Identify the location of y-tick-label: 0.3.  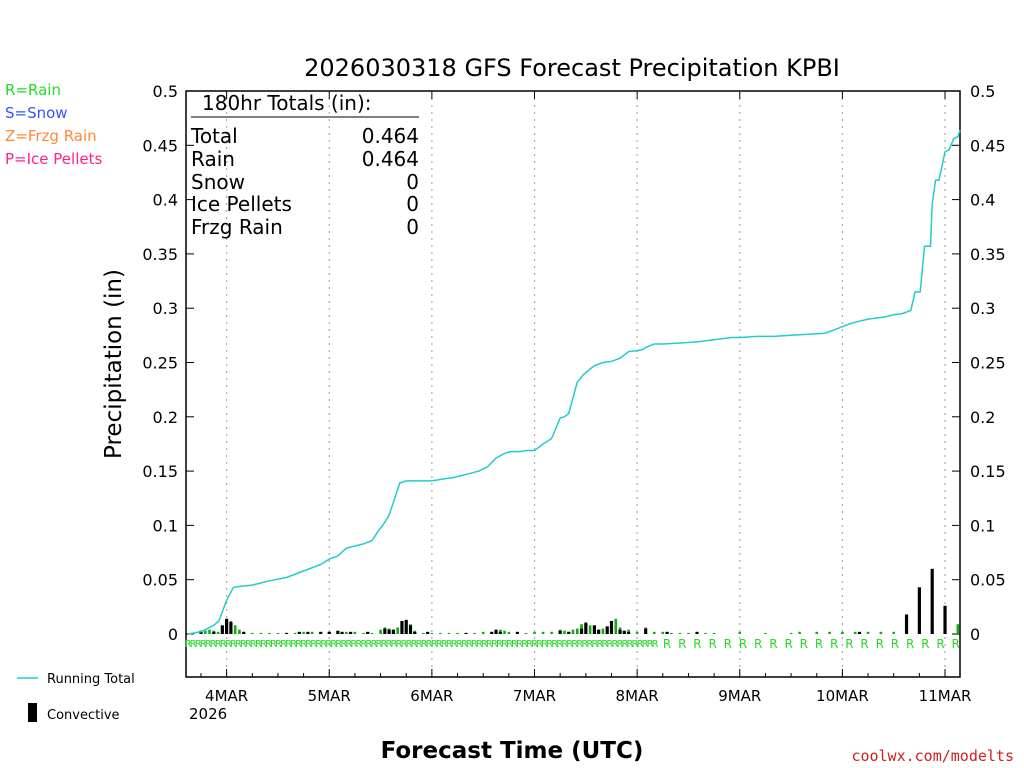
(165, 308).